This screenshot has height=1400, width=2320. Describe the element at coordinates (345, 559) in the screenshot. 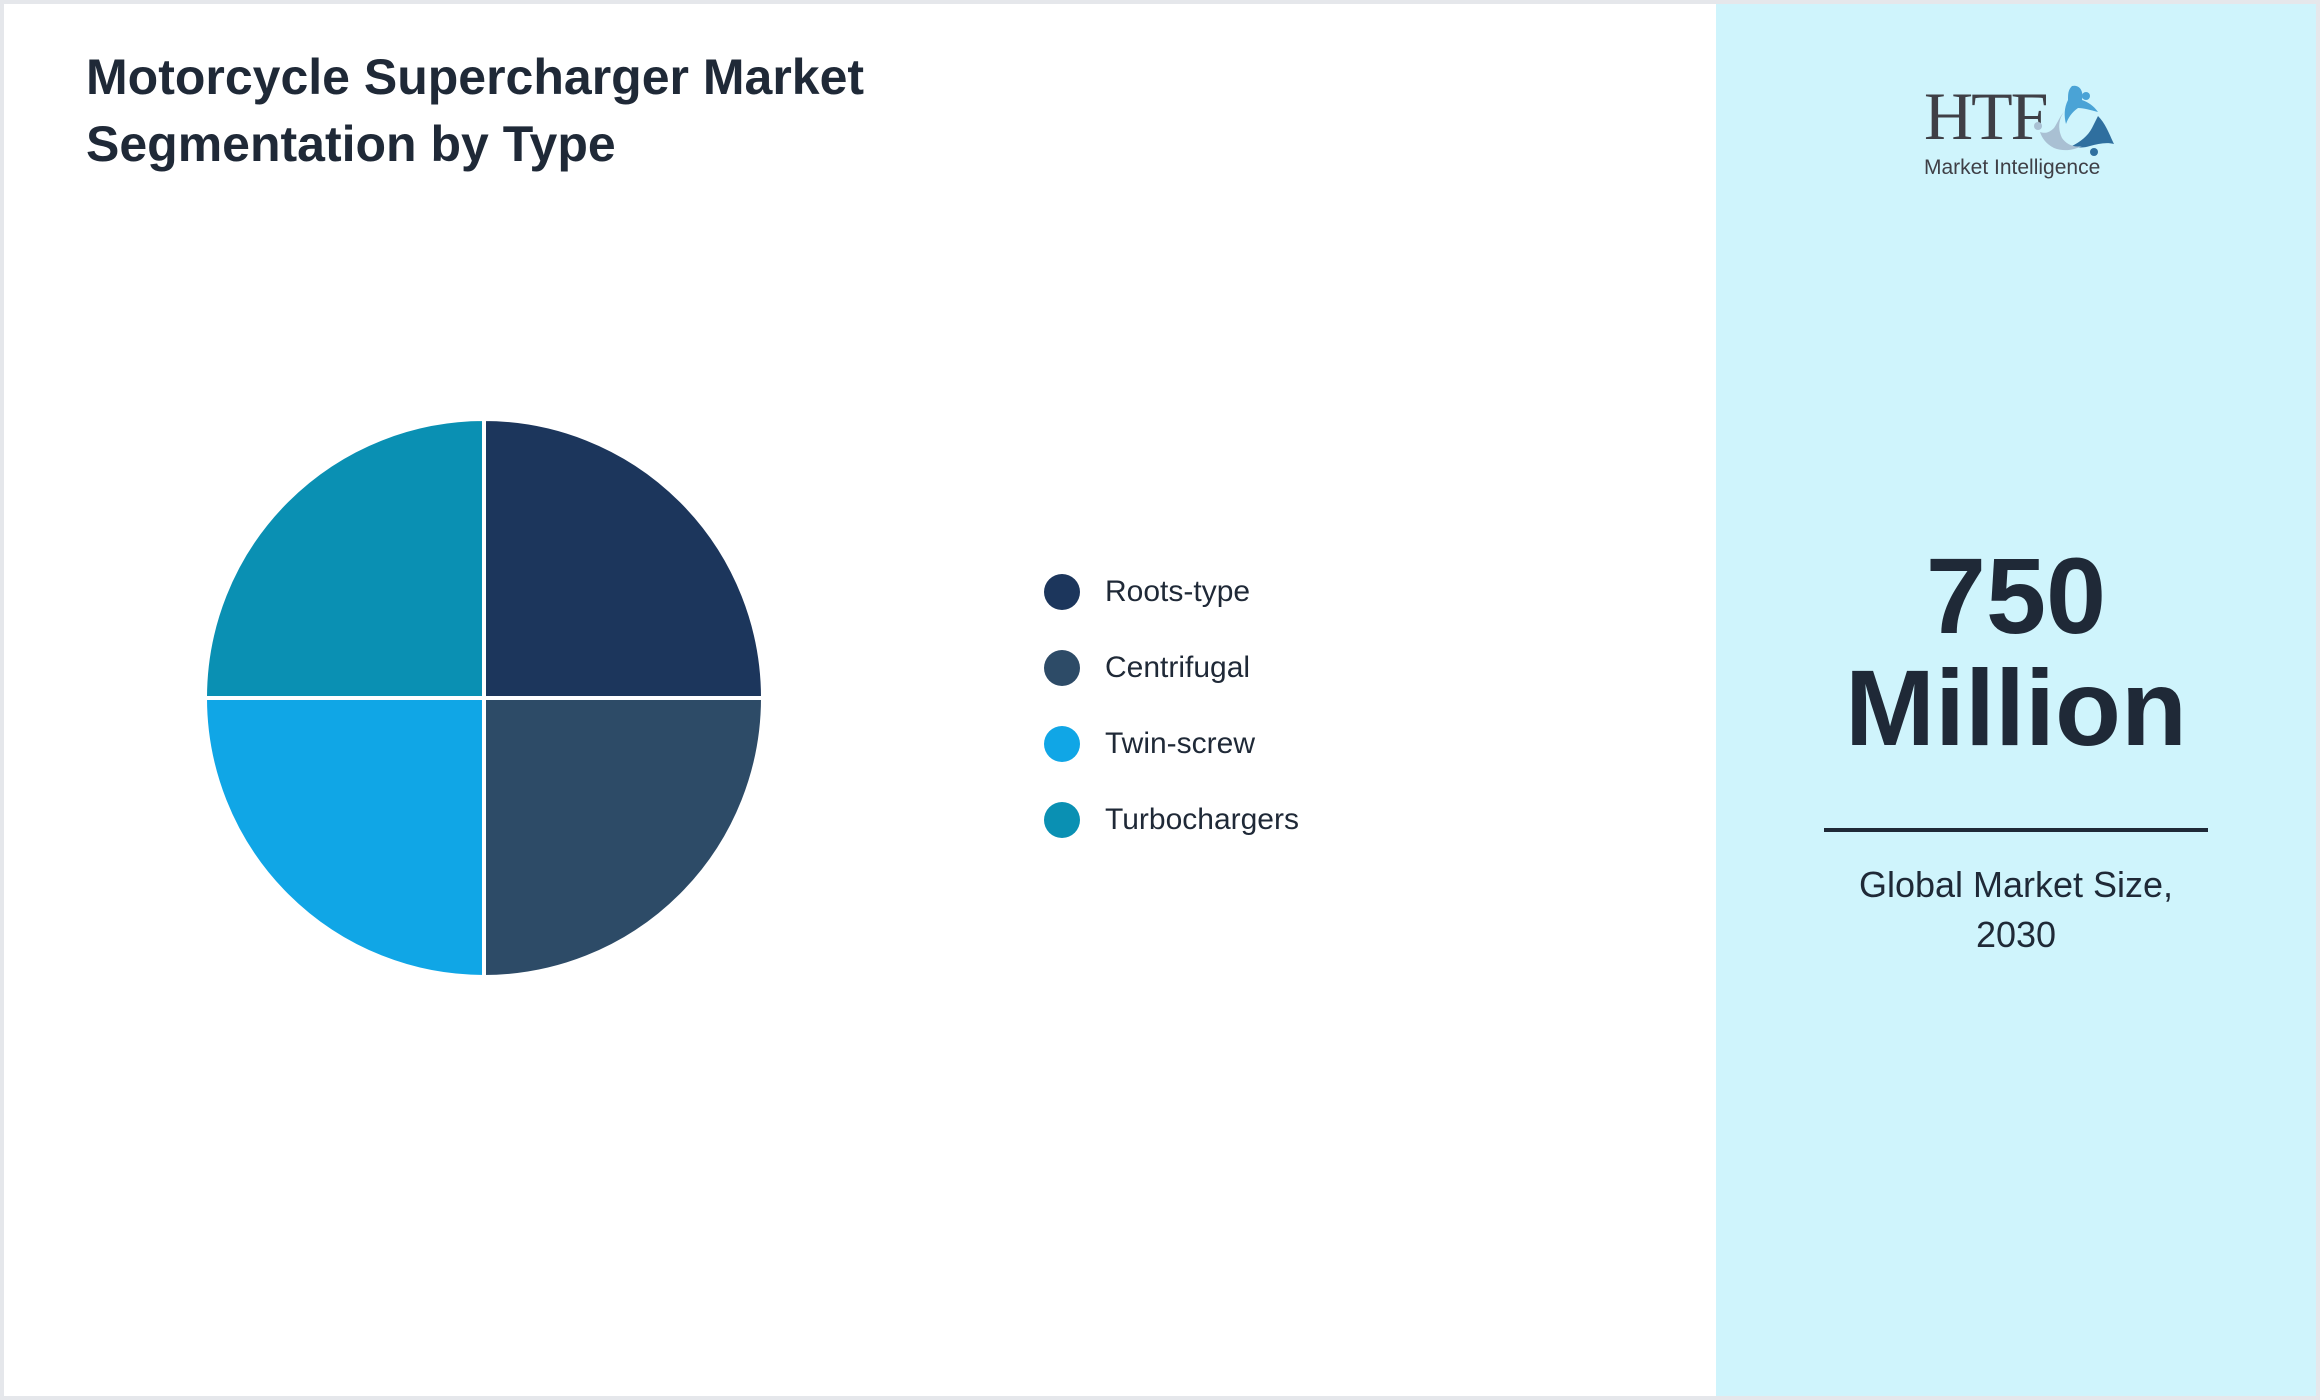

I see `pie-slice-turbochargers` at that location.